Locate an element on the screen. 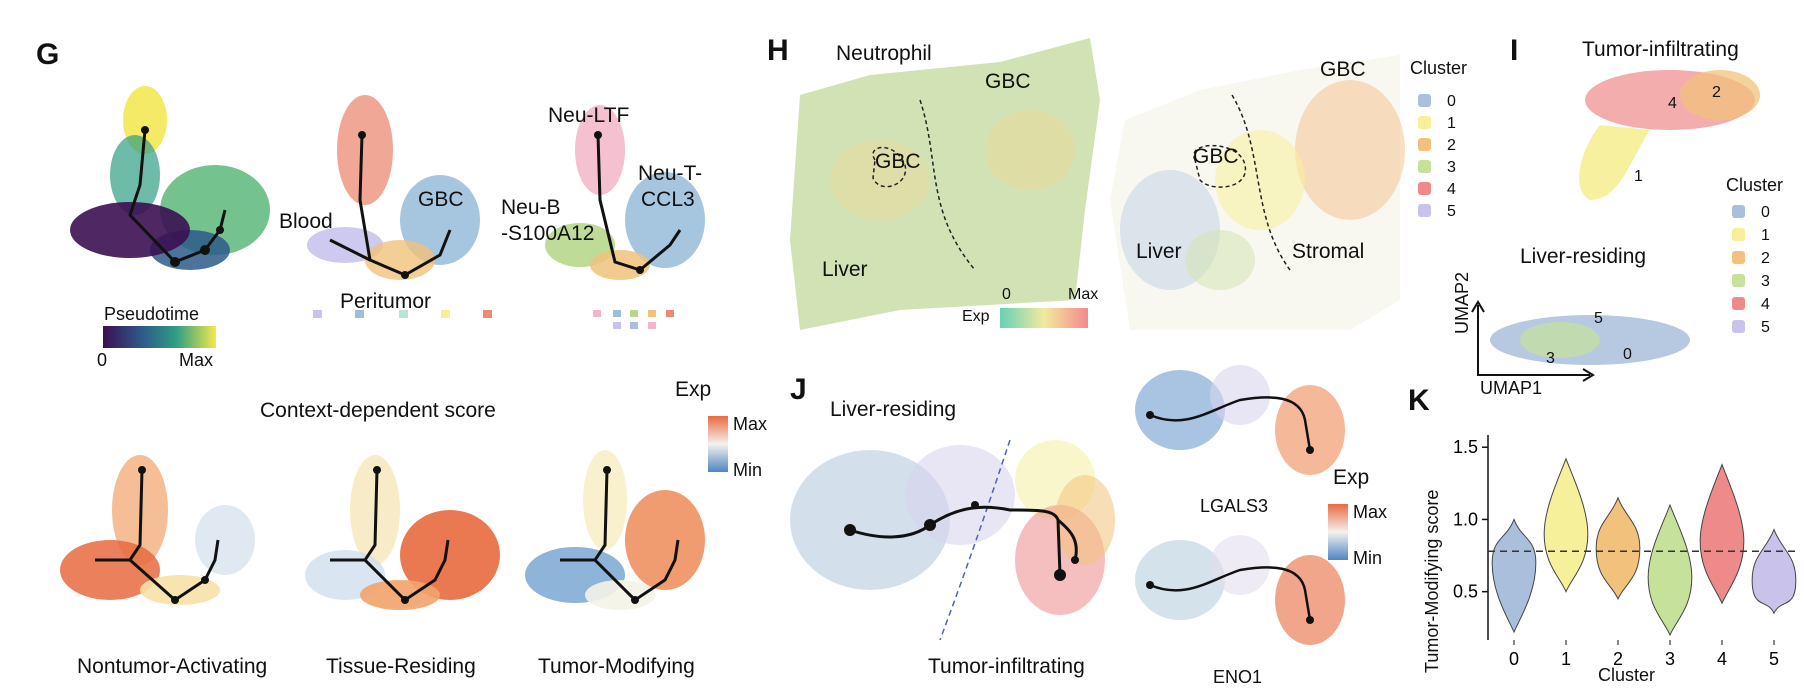  panel-label-k: K is located at coordinates (1419, 400).